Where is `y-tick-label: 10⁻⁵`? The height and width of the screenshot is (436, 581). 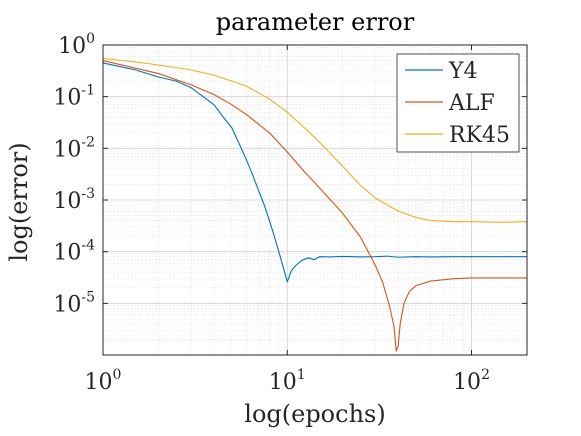
y-tick-label: 10⁻⁵ is located at coordinates (74, 303).